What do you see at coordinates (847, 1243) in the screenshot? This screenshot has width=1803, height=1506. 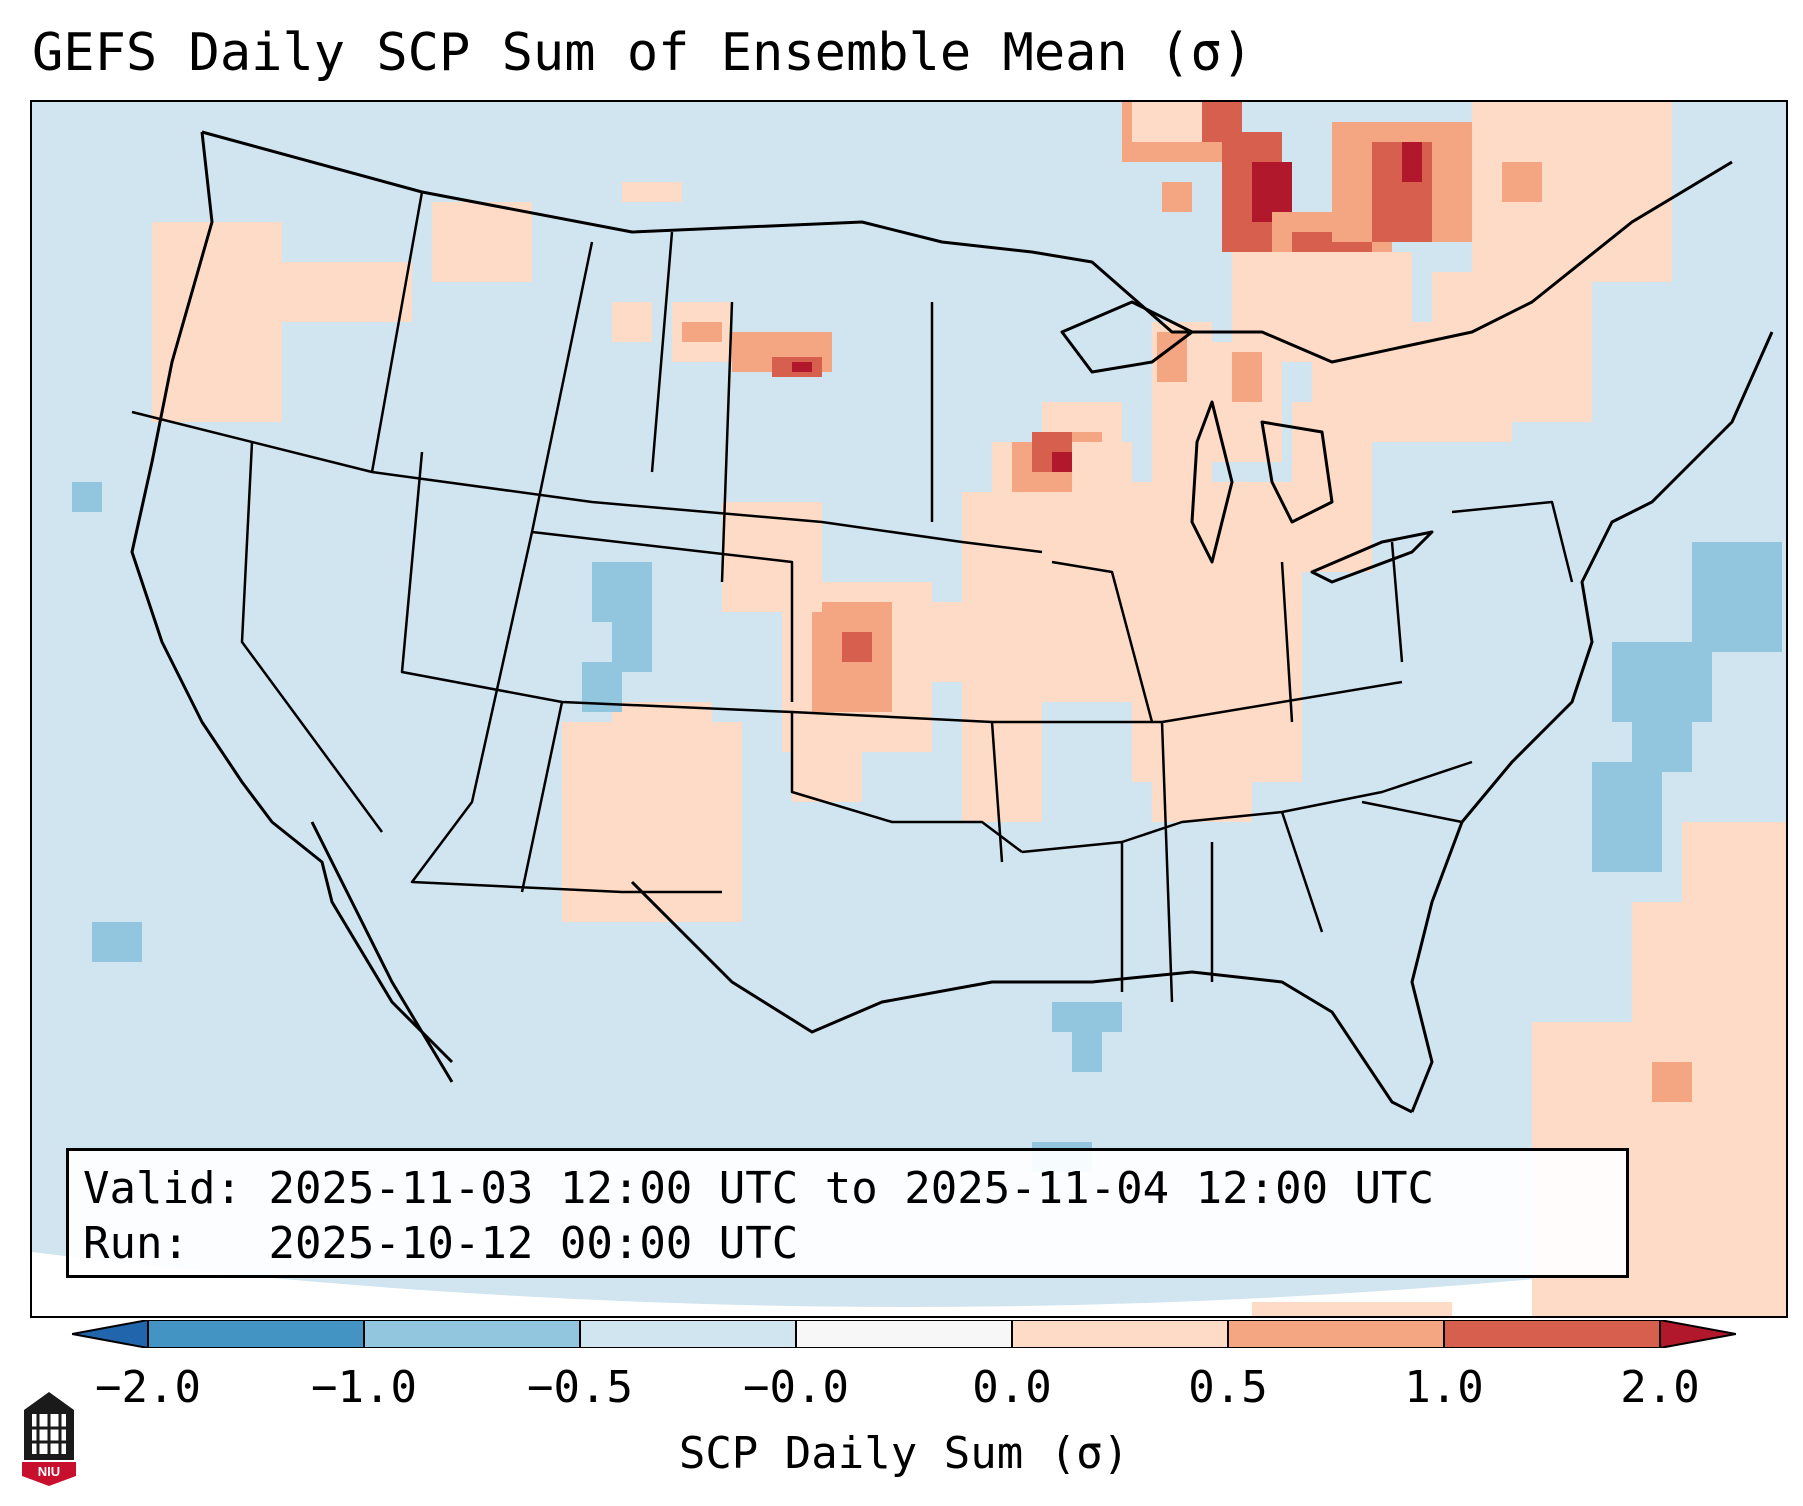 I see `run-line: Run: 2025-10-12 00:00 UTC` at bounding box center [847, 1243].